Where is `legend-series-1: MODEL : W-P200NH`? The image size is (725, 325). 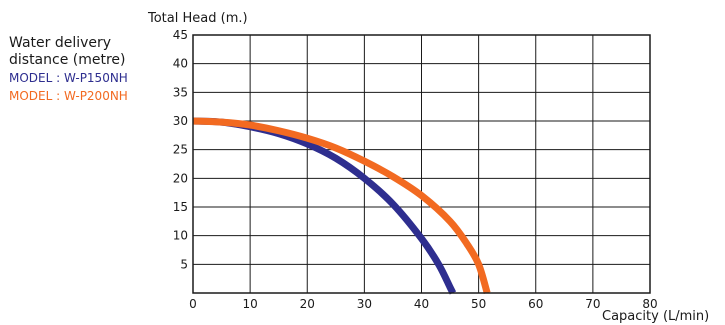
legend-series-1: MODEL : W-P200NH is located at coordinates (68, 96).